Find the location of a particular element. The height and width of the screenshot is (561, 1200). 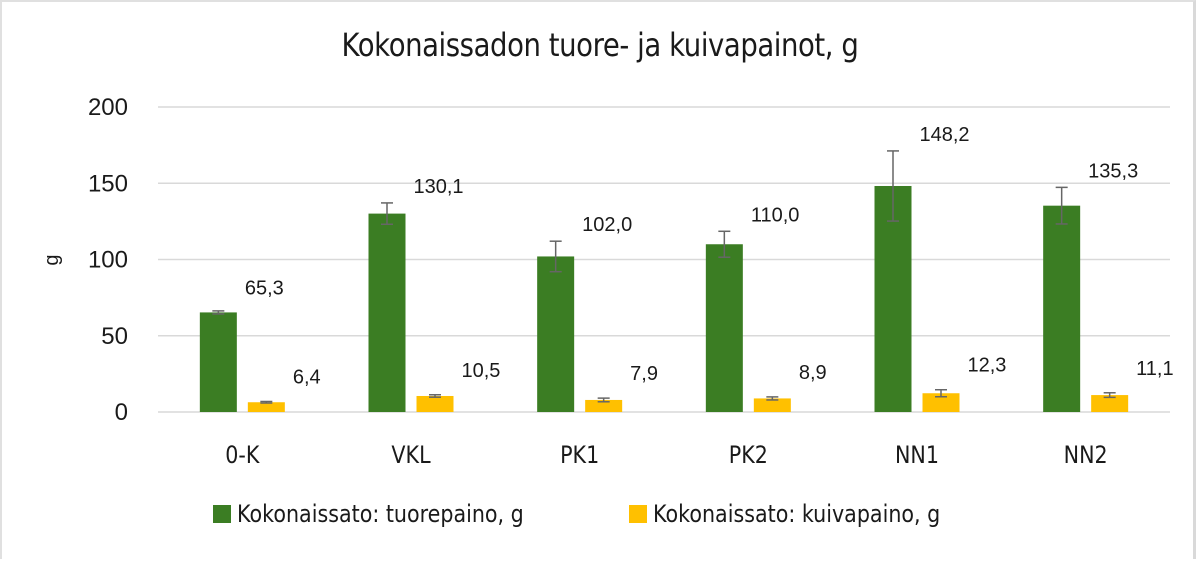

x-tick-label: PK1 is located at coordinates (579, 456).